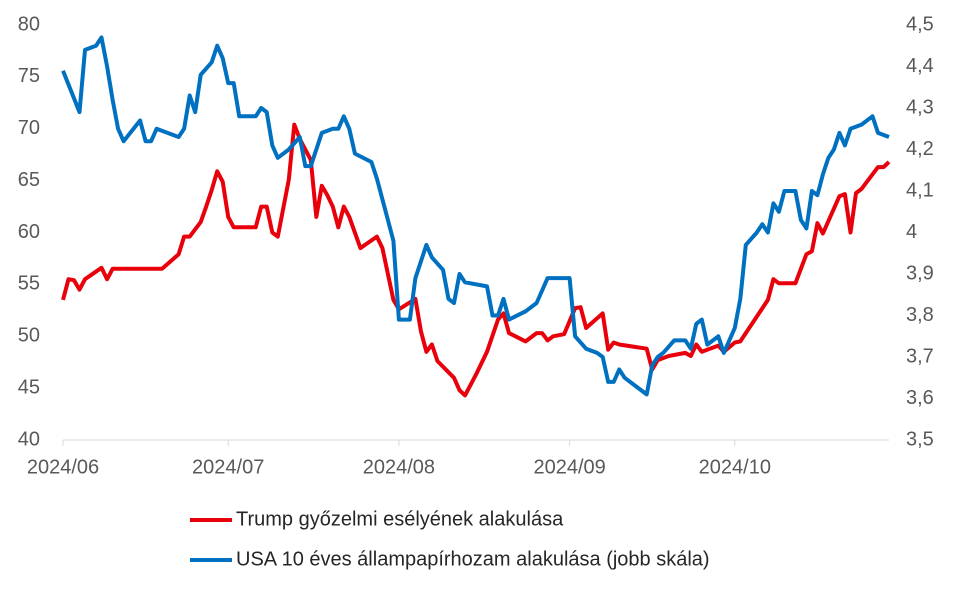 The image size is (959, 591). What do you see at coordinates (29, 24) in the screenshot?
I see `y-tick-label: 80` at bounding box center [29, 24].